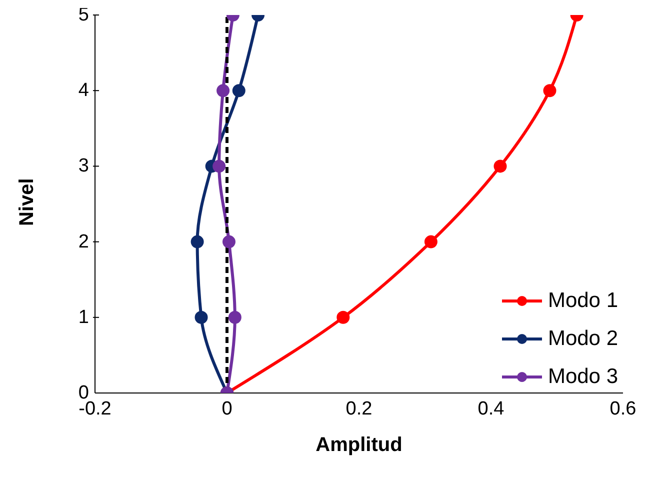  Describe the element at coordinates (95, 409) in the screenshot. I see `x-tick-label: -0.2` at that location.